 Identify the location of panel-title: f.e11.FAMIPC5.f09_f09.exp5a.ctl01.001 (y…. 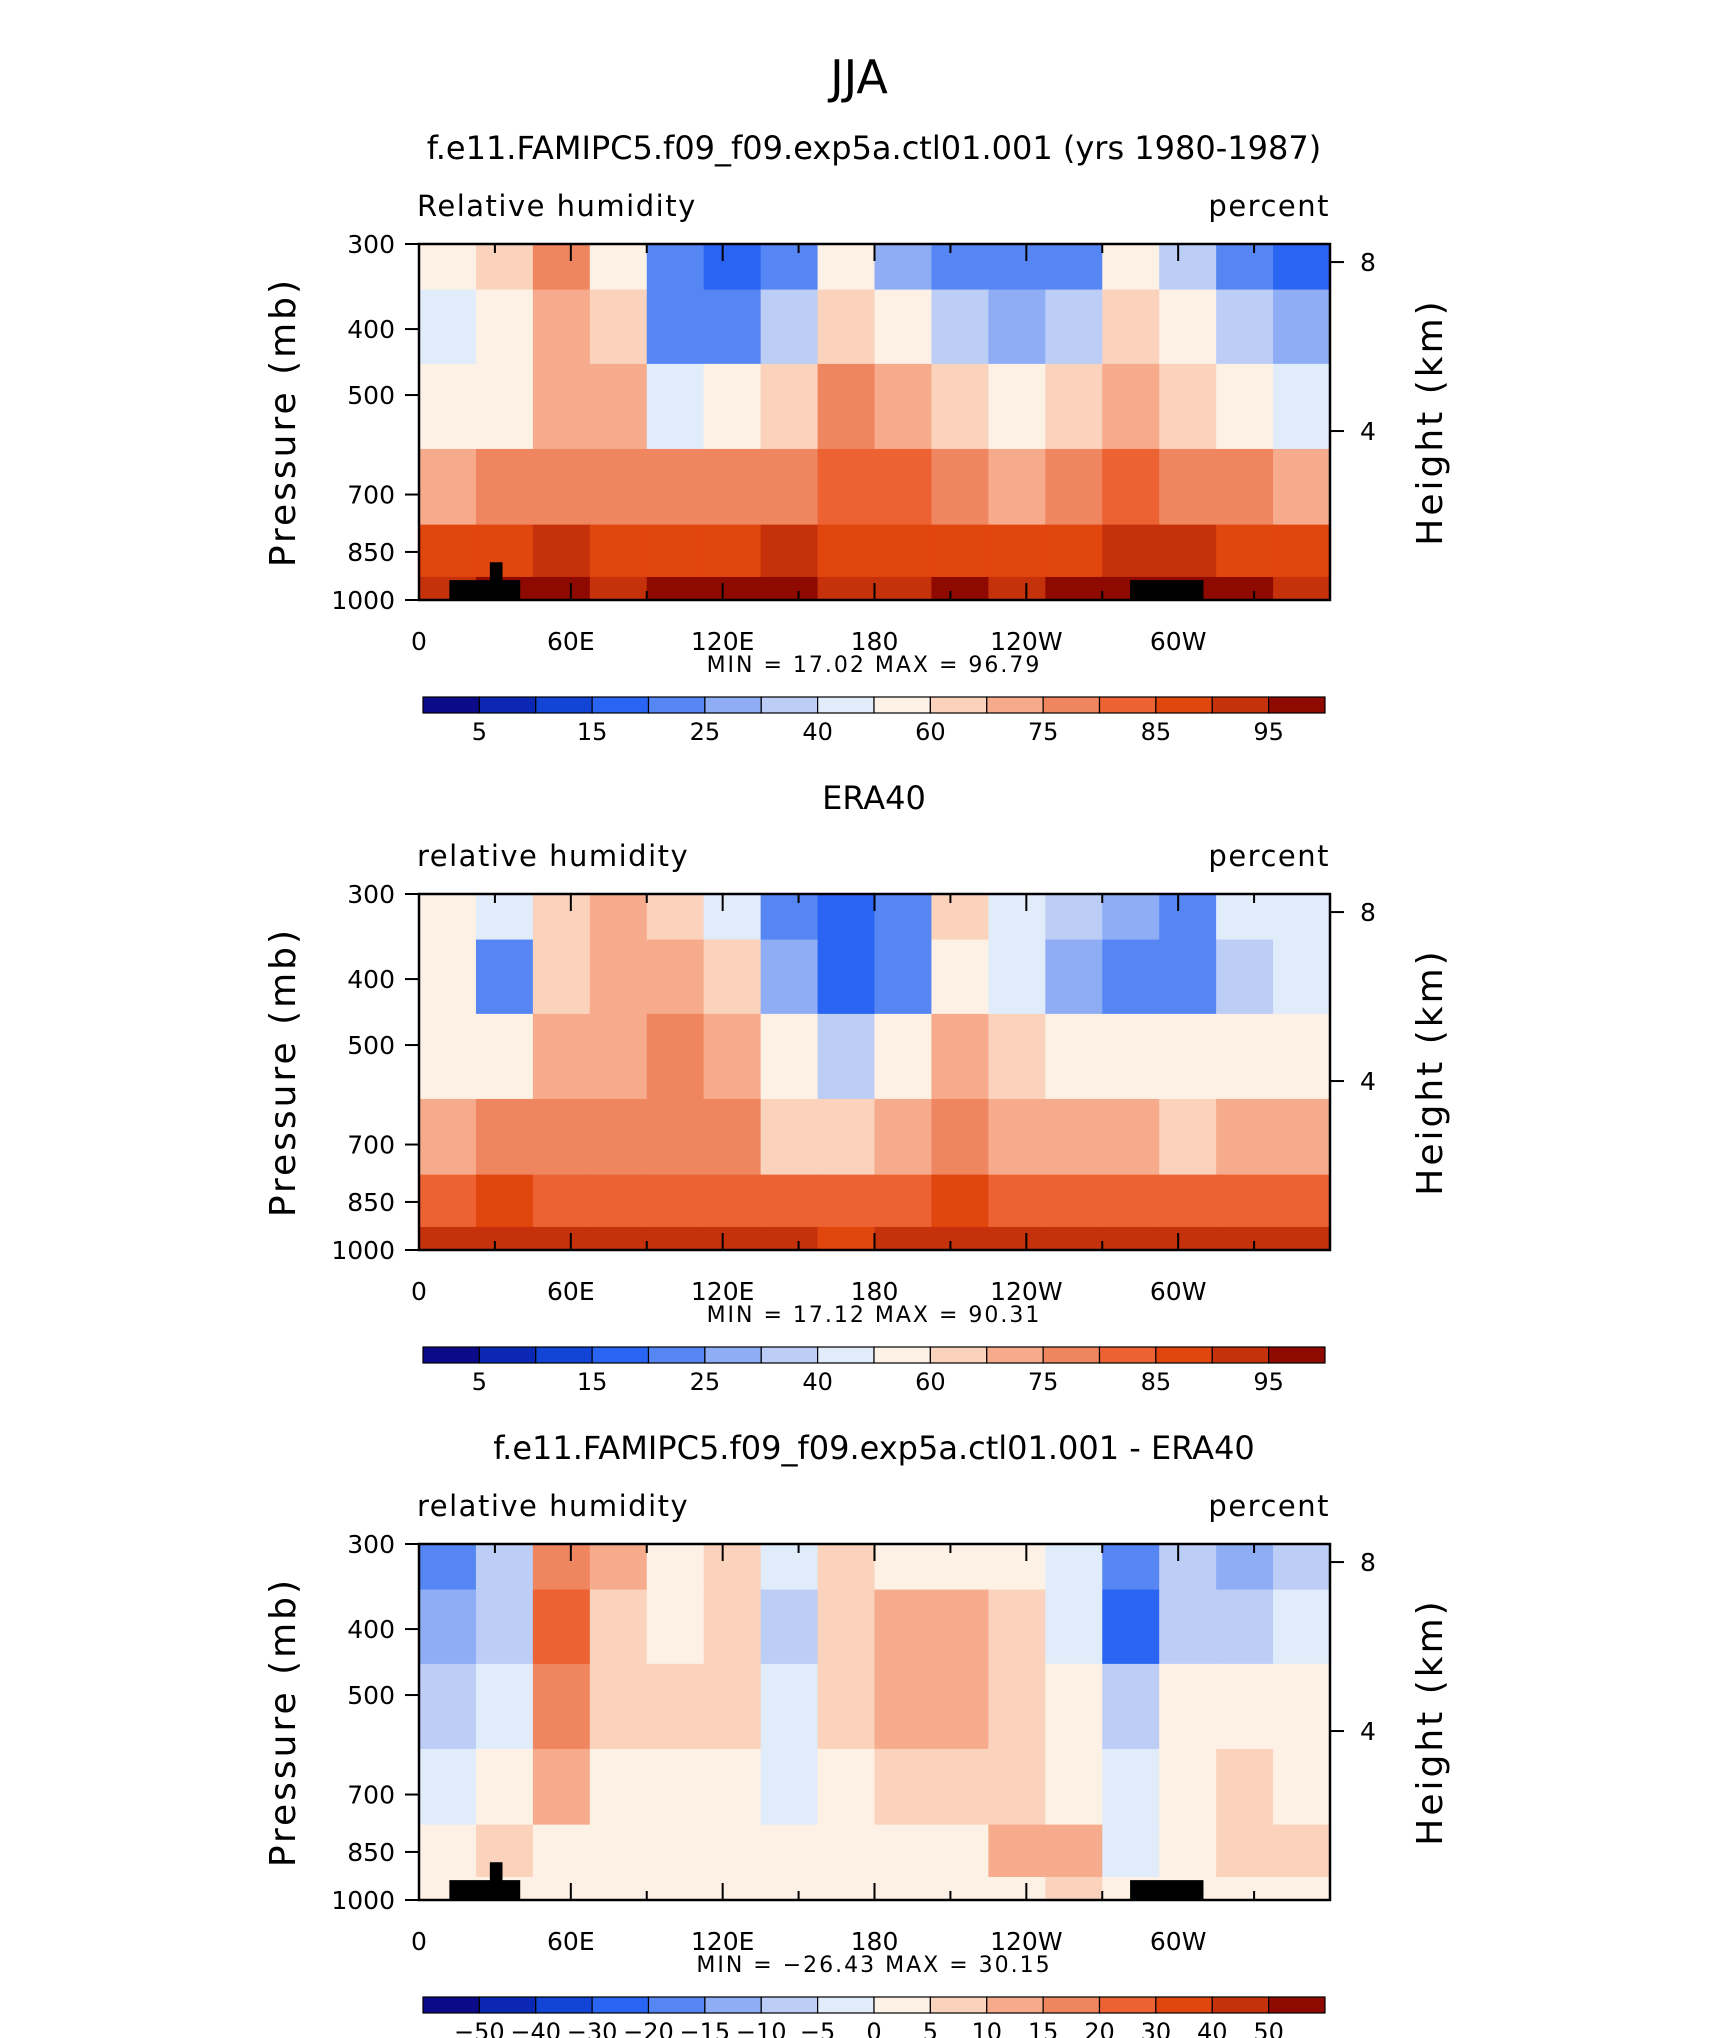
(874, 148).